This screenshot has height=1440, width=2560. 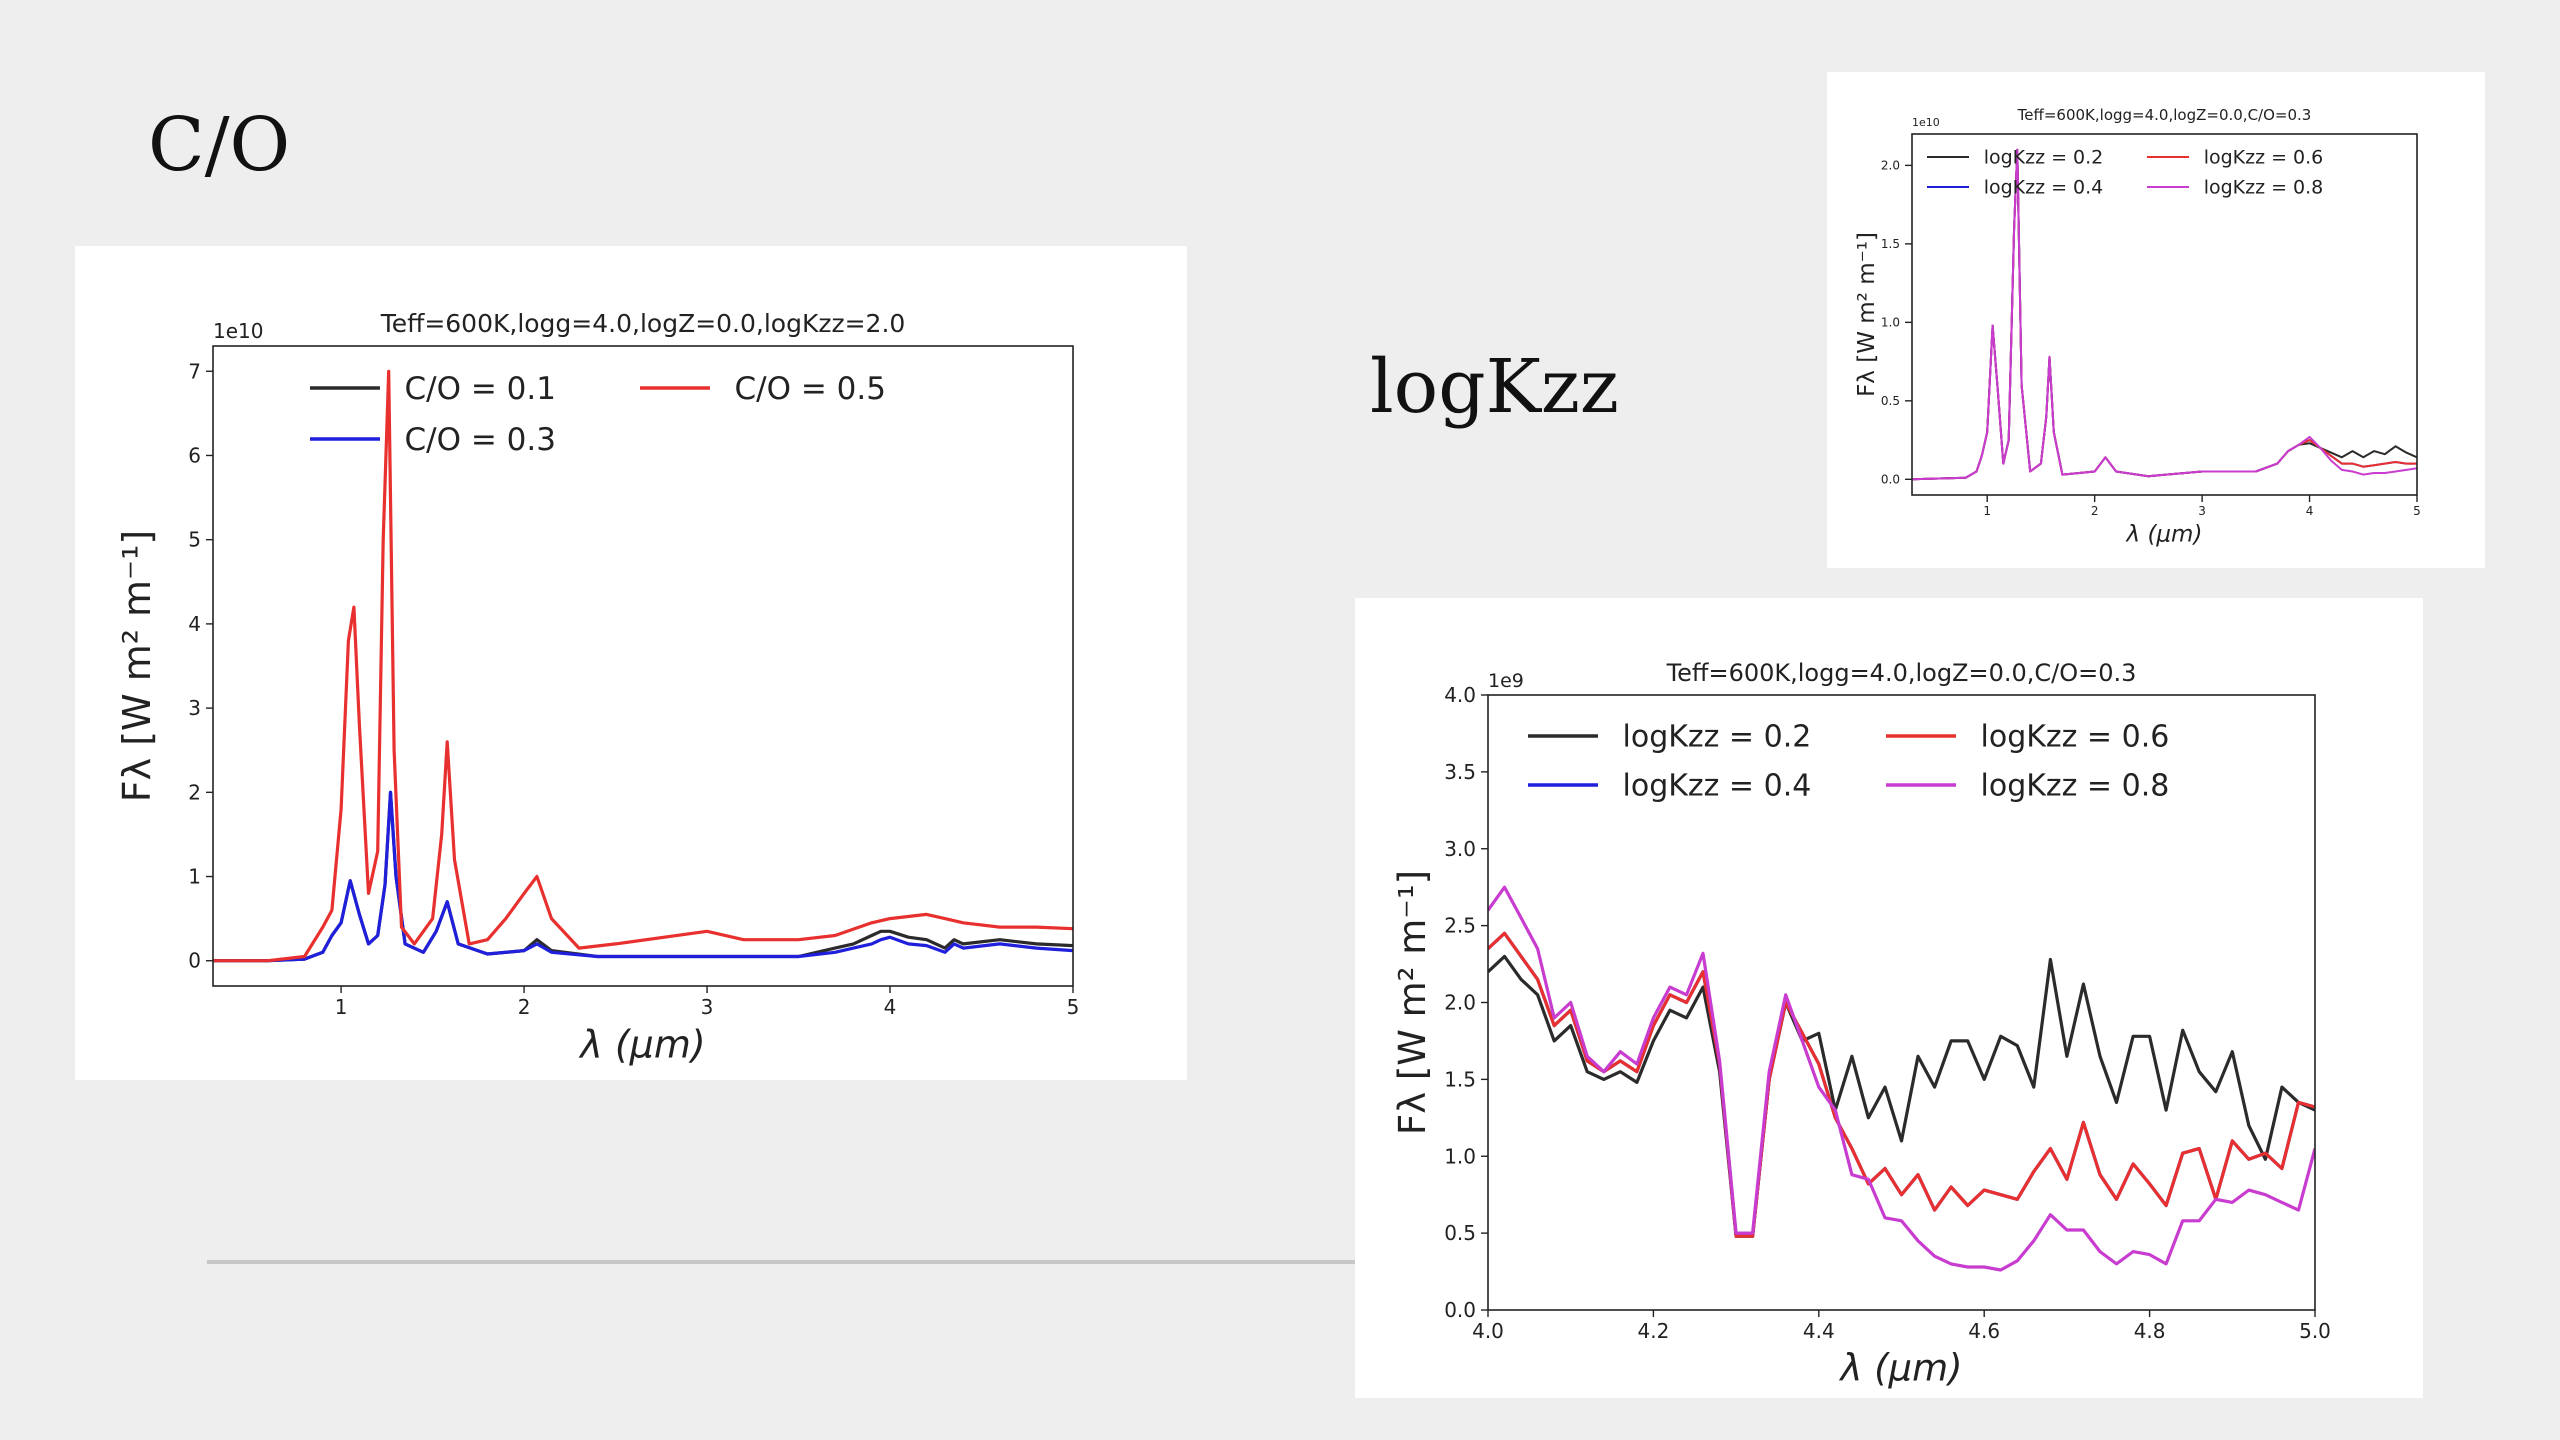 I want to click on x-tick-label: 5.0, so click(x=2315, y=1331).